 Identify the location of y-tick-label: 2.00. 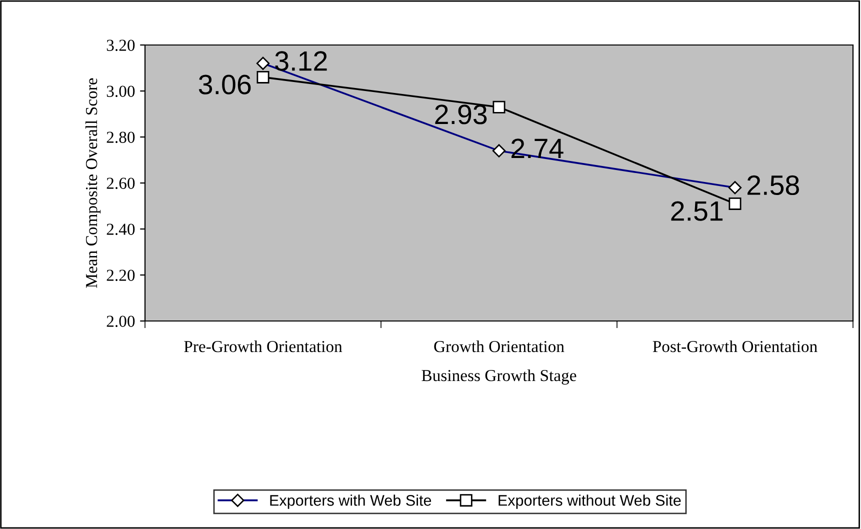
(120, 322).